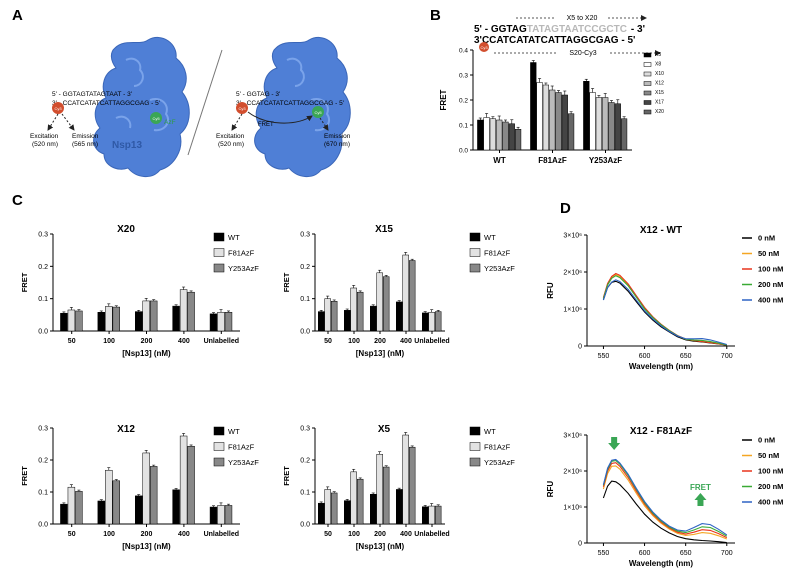 This screenshot has width=800, height=574. I want to click on excitation-arrow-left, so click(53, 122).